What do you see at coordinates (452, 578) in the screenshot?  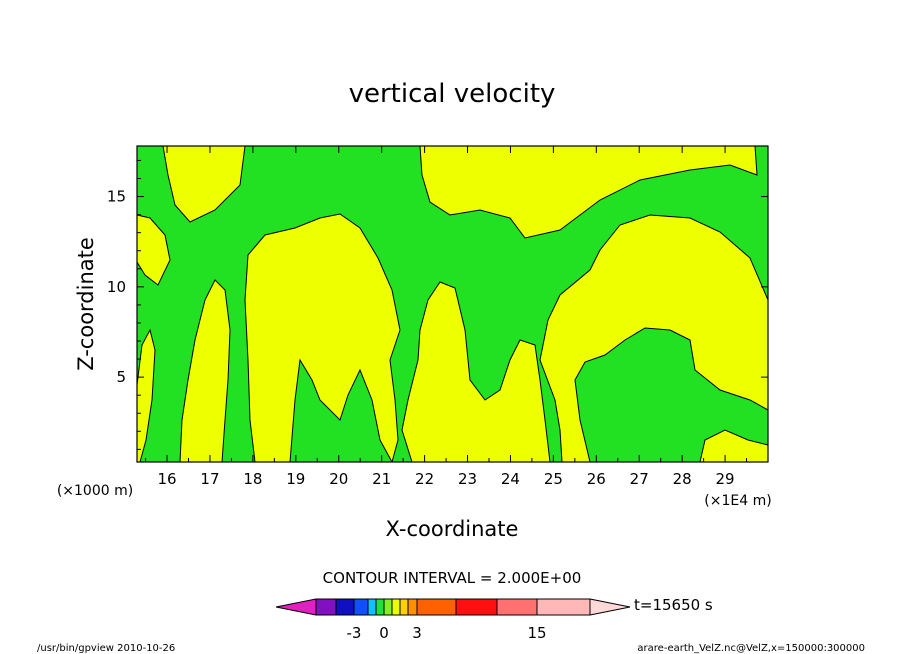 I see `contour-interval: CONTOUR INTERVAL = 2.000E+00` at bounding box center [452, 578].